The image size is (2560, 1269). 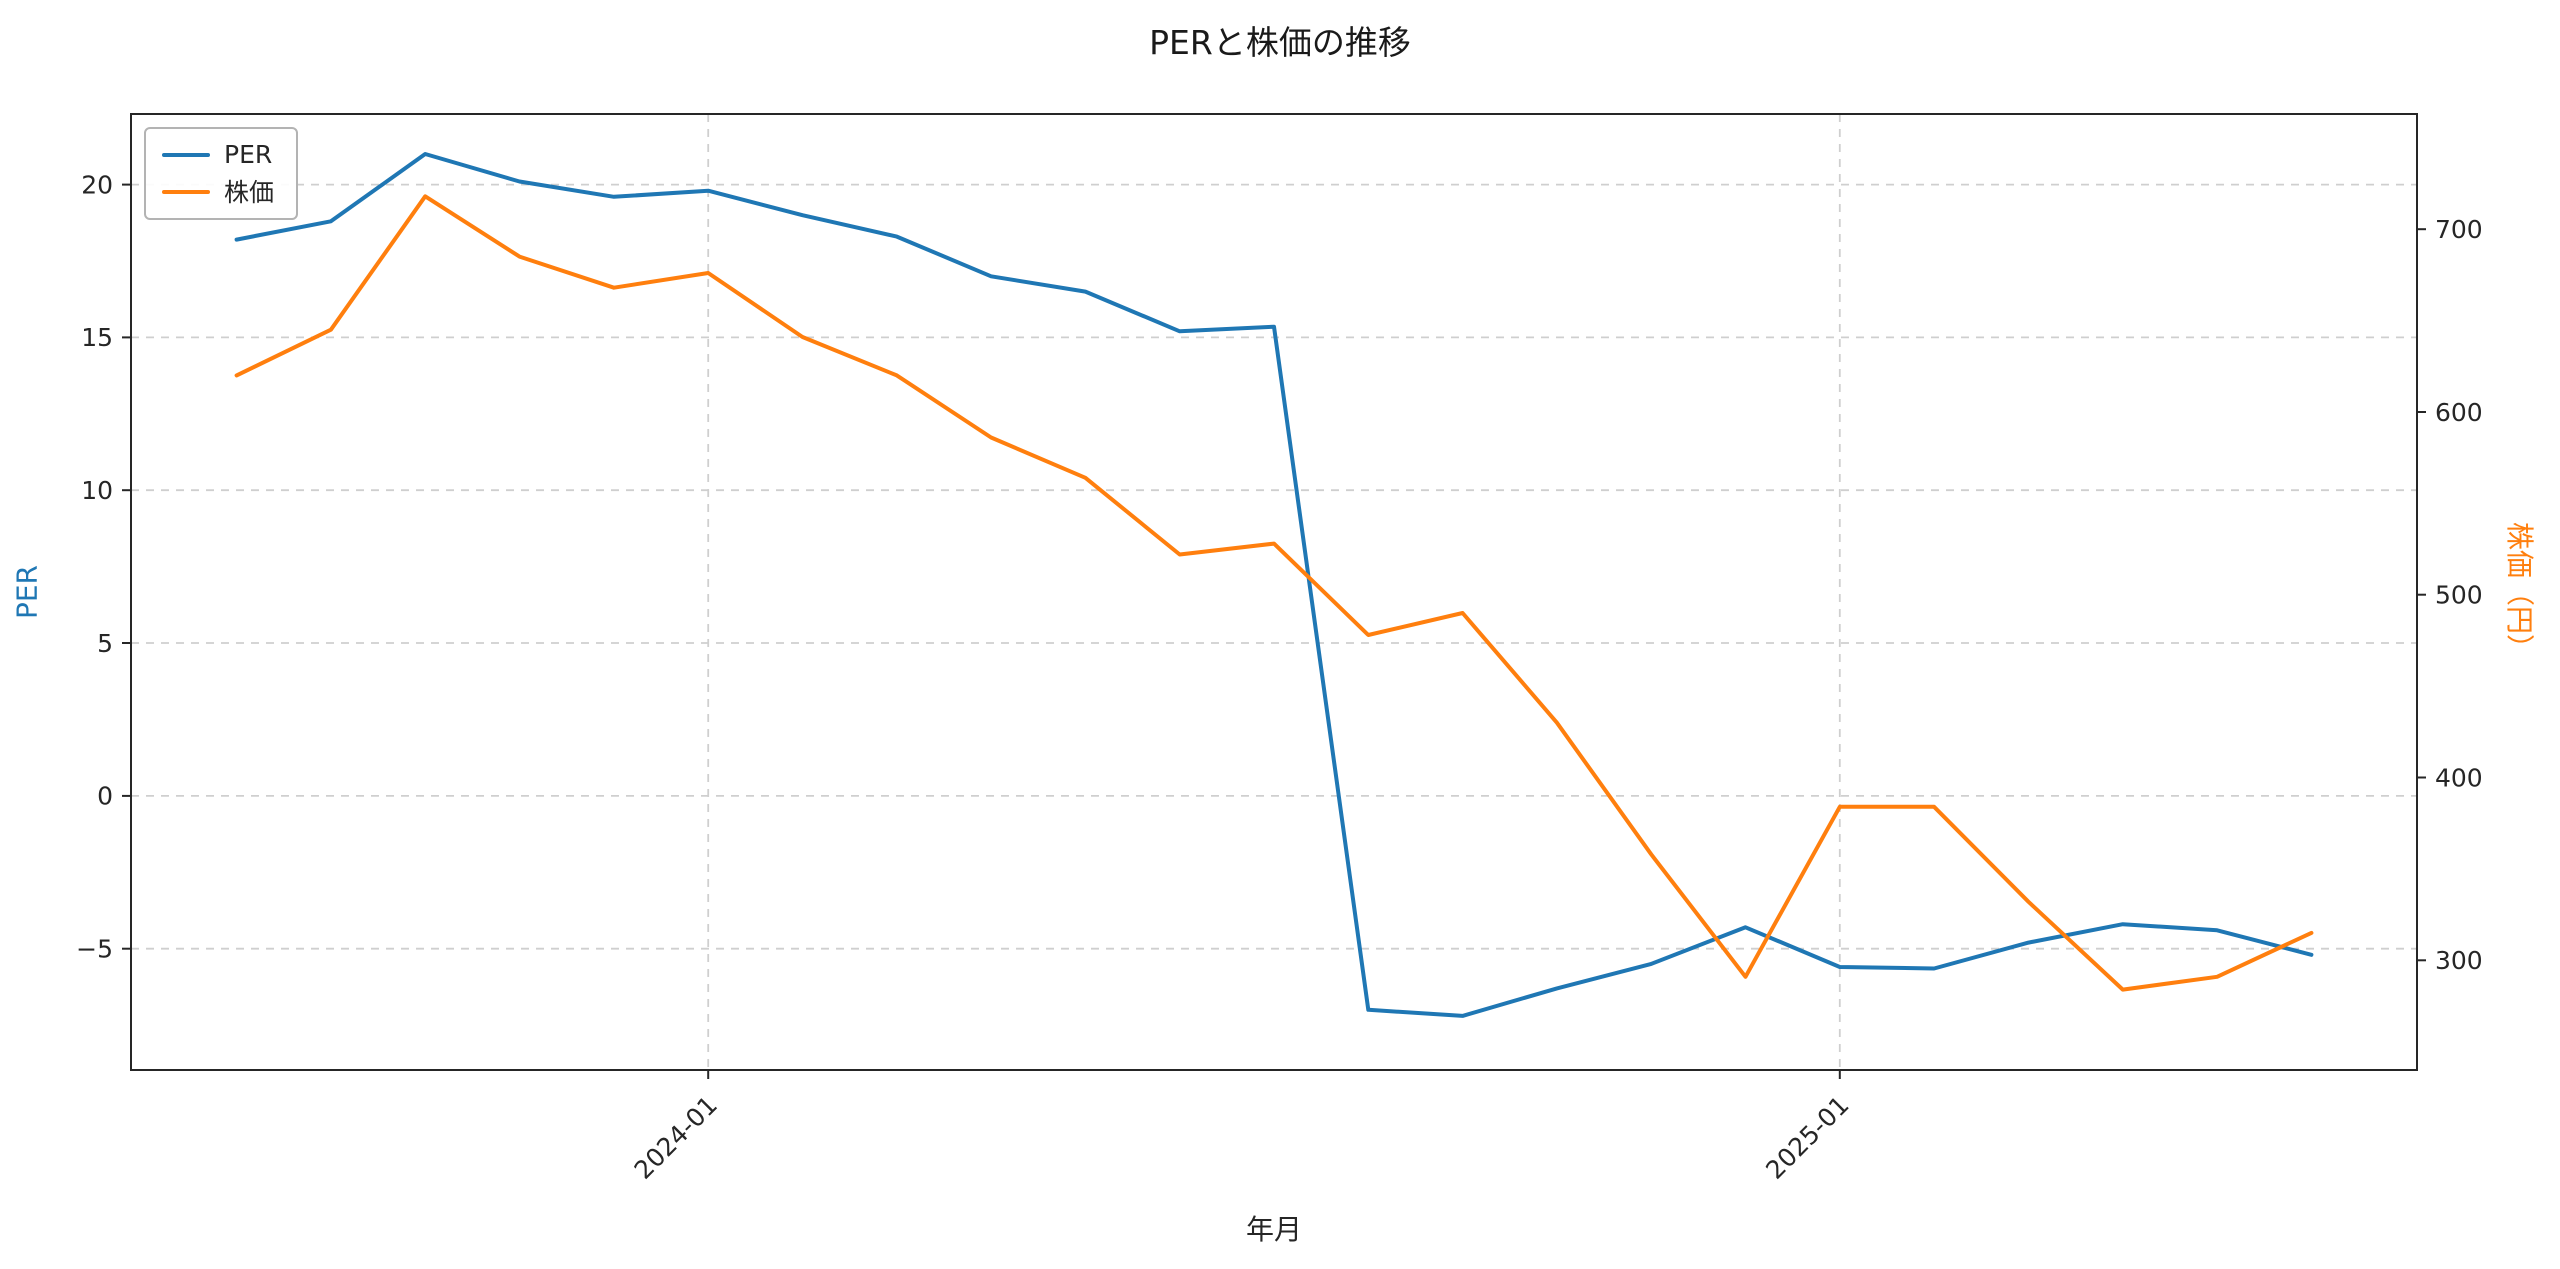 I want to click on y-right-tick-label: 500, so click(x=2459, y=594).